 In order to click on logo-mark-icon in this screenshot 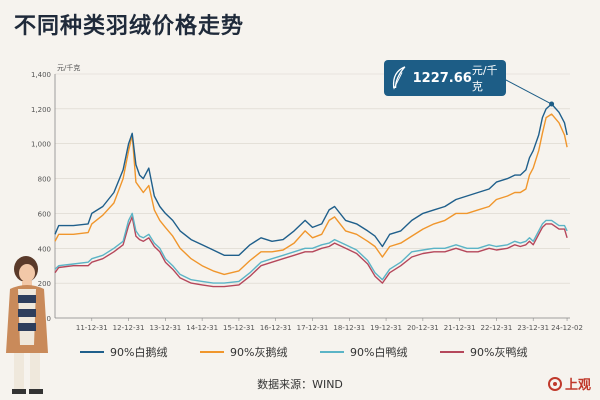, I will do `click(555, 383)`.